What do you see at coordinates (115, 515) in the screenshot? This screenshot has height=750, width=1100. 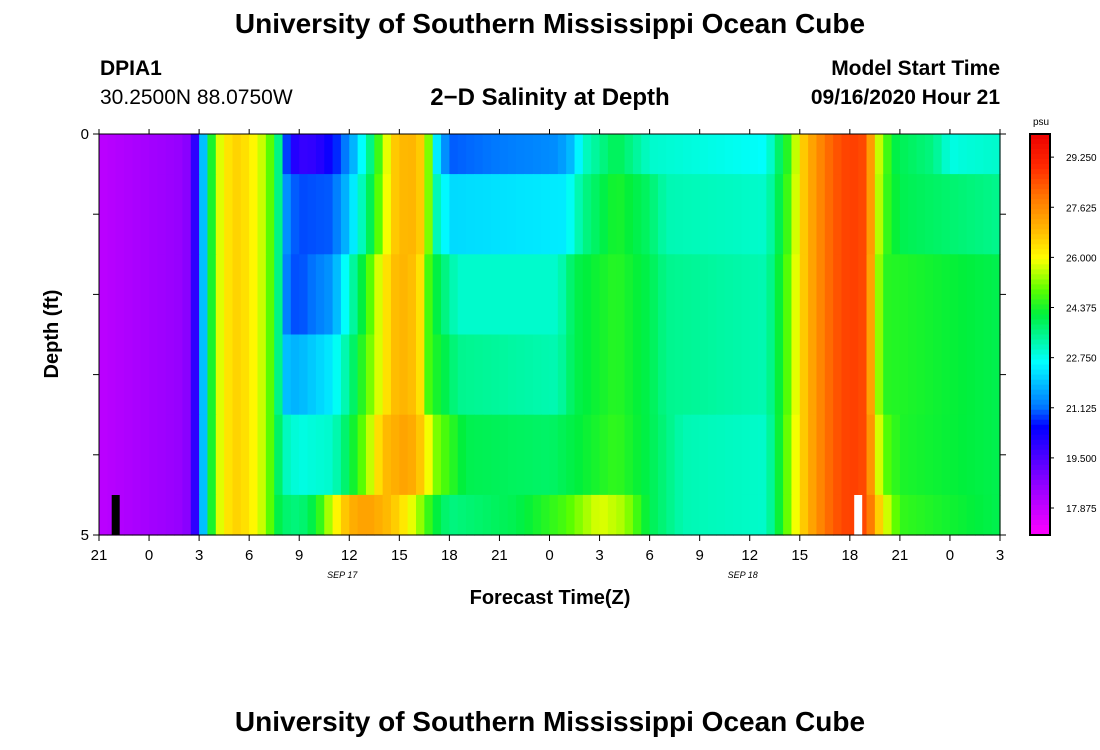 I see `time-marker` at bounding box center [115, 515].